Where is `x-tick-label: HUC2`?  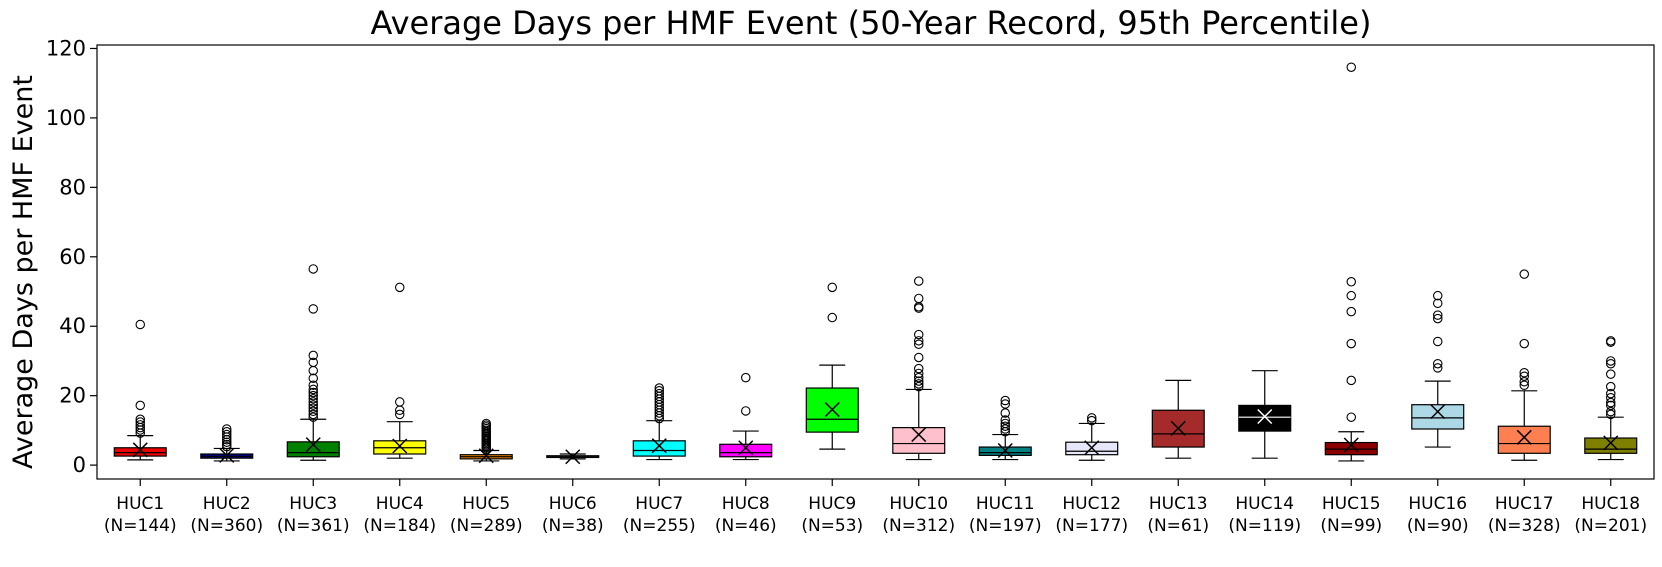 x-tick-label: HUC2 is located at coordinates (227, 504).